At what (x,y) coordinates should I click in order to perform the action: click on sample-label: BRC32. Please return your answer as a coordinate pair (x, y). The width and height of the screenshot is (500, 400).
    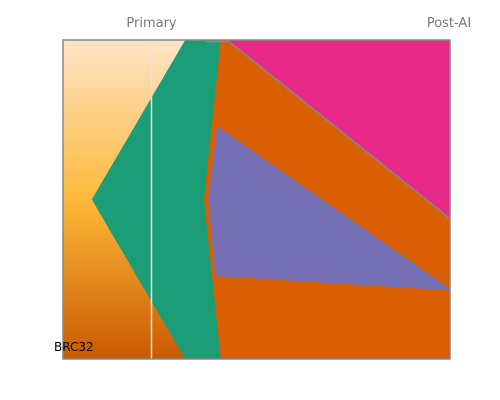
    Looking at the image, I should click on (74, 347).